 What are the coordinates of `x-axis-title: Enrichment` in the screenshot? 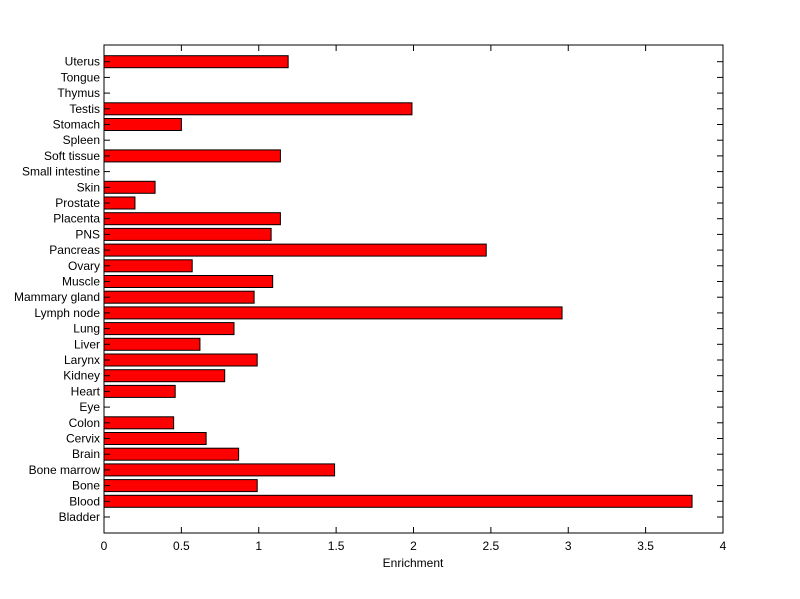 It's located at (413, 563).